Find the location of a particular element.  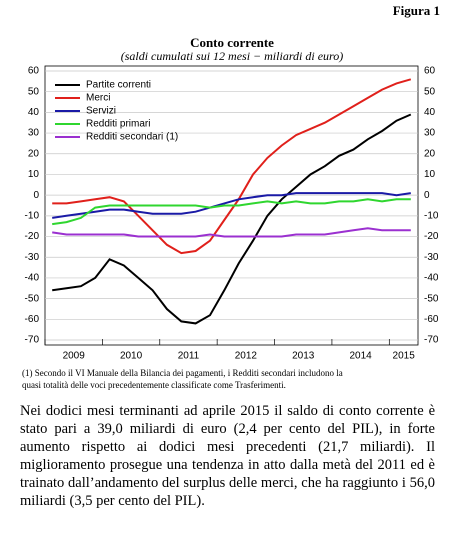

x-tick-label: 2010 is located at coordinates (131, 356).